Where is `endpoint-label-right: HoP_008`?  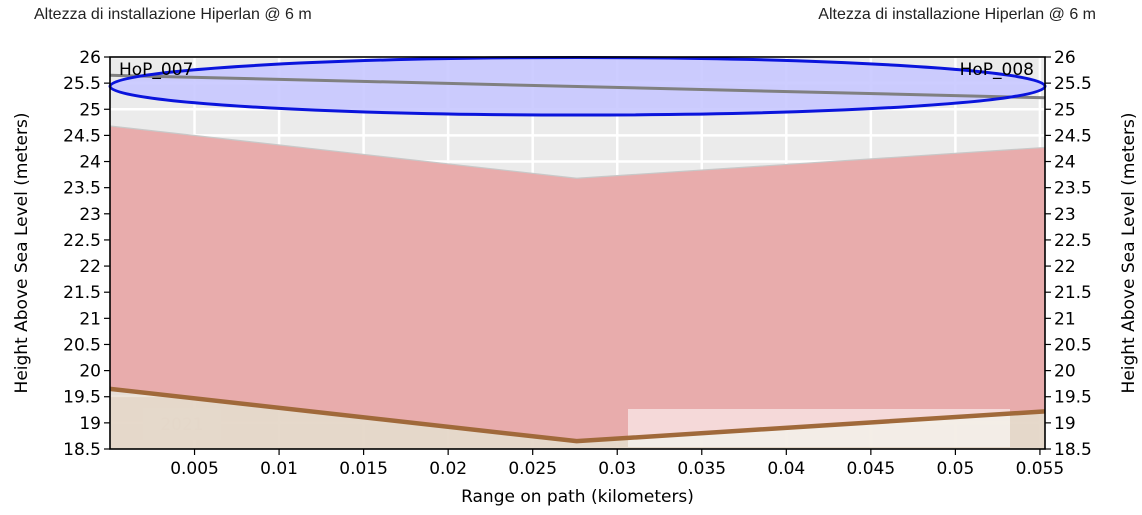
endpoint-label-right: HoP_008 is located at coordinates (997, 70).